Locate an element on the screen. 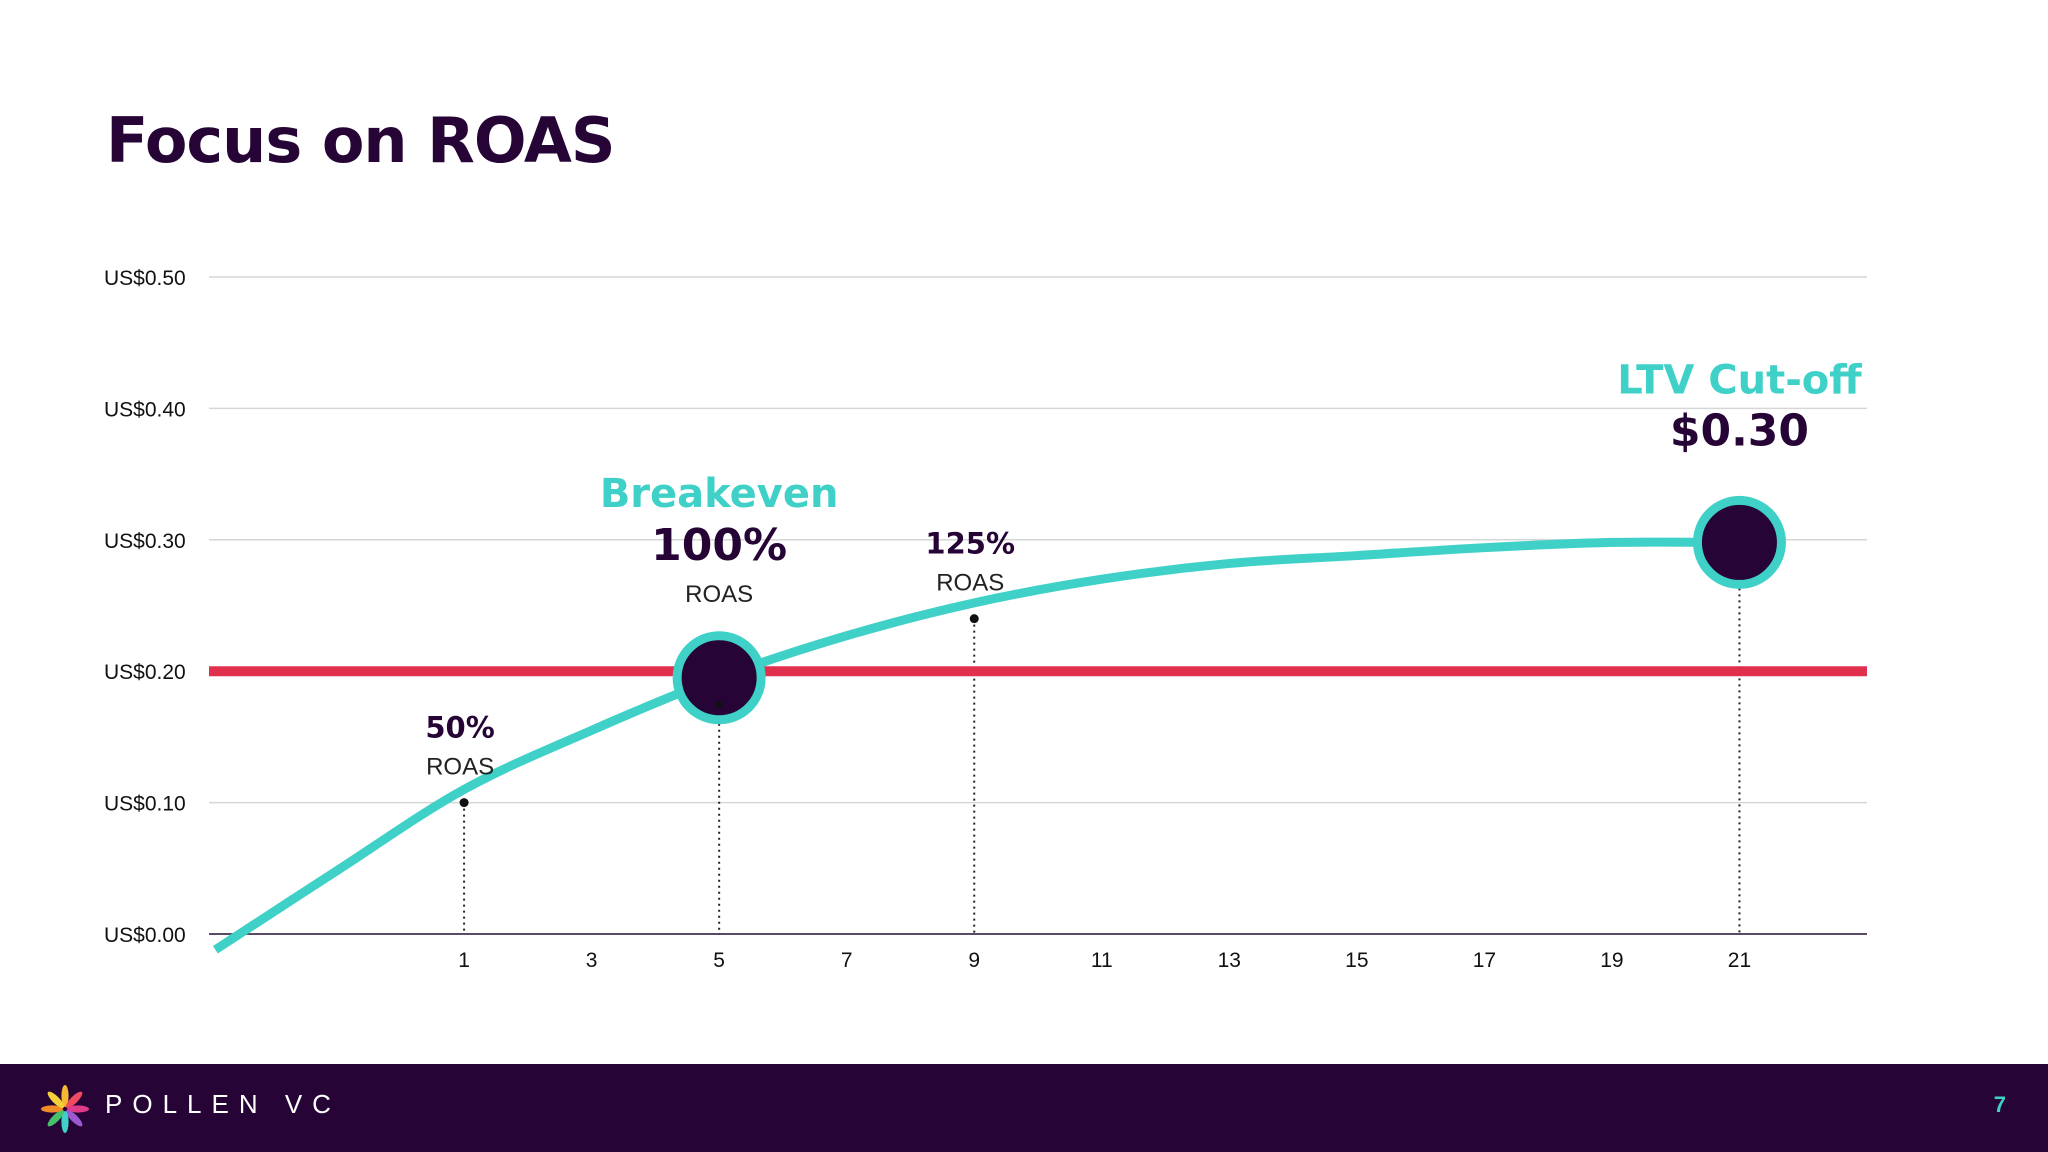 The width and height of the screenshot is (2048, 1152). x-tick-label: 15 is located at coordinates (1356, 960).